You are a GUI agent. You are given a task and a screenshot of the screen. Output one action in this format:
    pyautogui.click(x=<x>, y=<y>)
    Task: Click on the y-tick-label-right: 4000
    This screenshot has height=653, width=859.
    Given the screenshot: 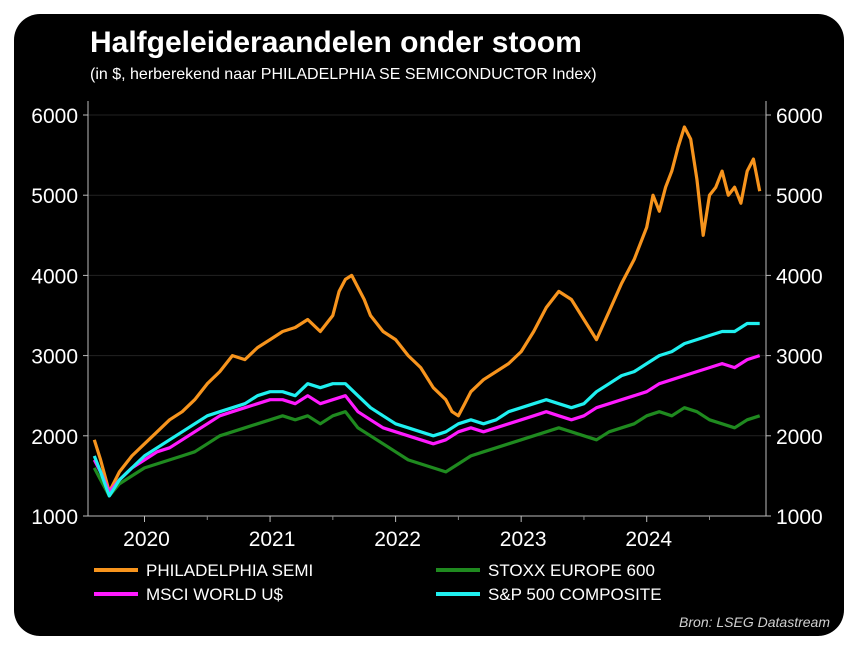 What is the action you would take?
    pyautogui.click(x=799, y=276)
    